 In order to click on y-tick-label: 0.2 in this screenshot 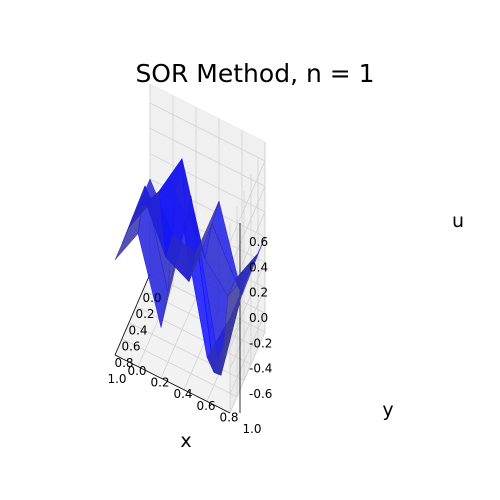, I will do `click(159, 383)`.